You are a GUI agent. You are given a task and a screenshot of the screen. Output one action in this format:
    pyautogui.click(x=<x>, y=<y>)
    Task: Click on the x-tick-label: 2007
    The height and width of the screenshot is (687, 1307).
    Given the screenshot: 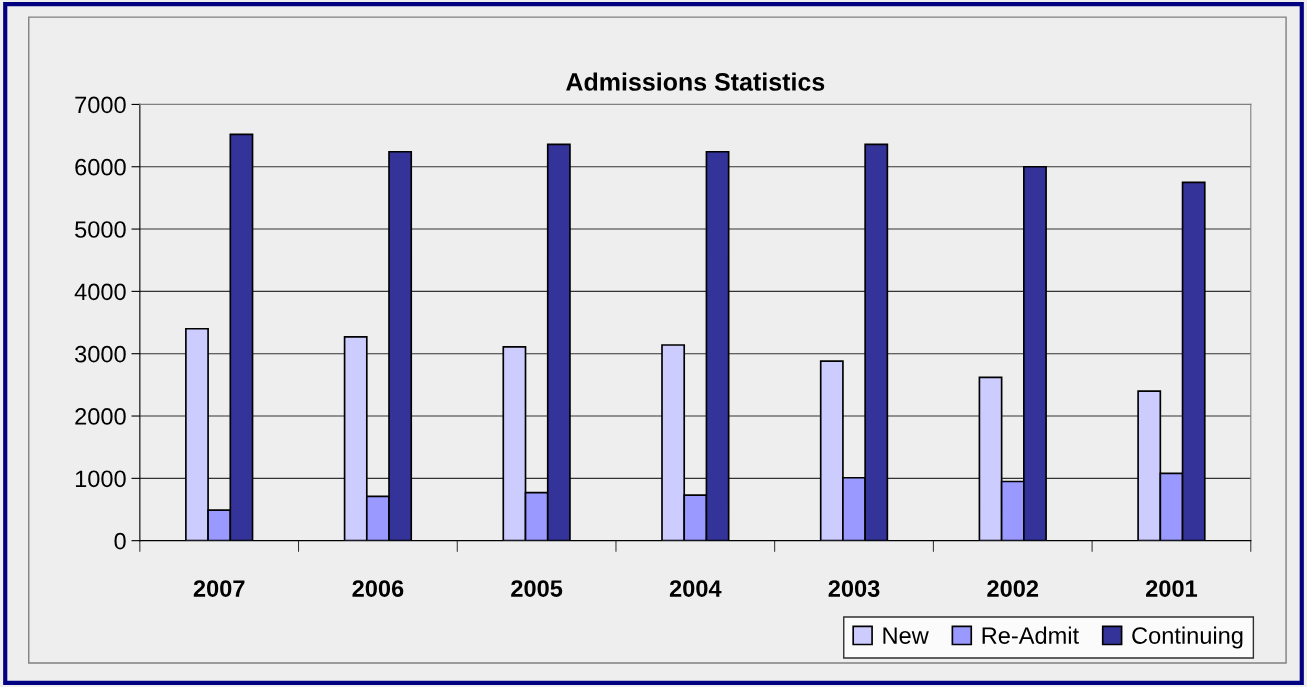 What is the action you would take?
    pyautogui.click(x=219, y=588)
    